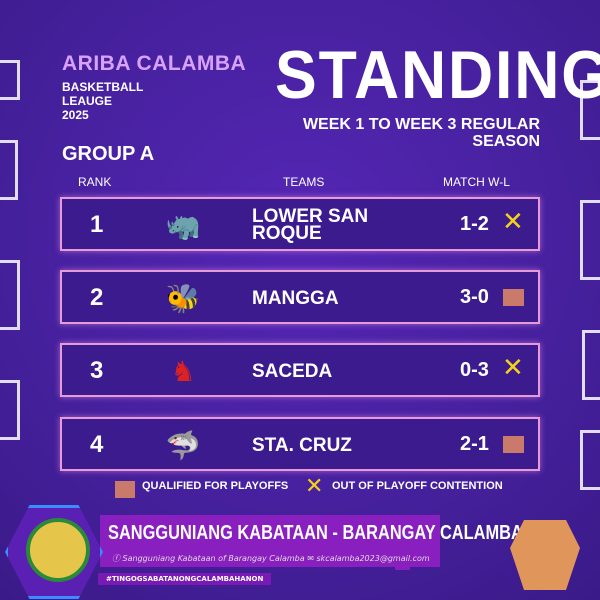  Describe the element at coordinates (545, 555) in the screenshot. I see `ariba-calamba-emblem` at that location.